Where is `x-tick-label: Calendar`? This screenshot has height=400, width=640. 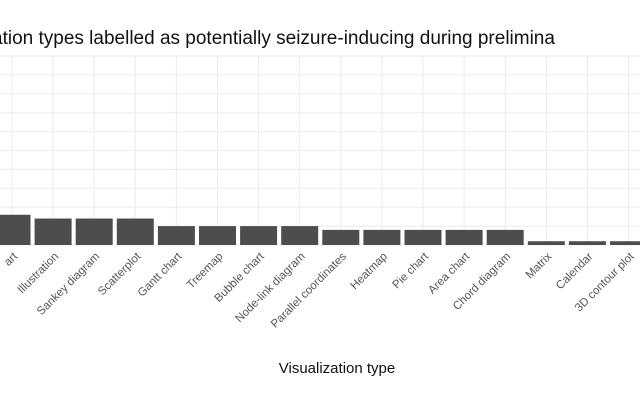 x-tick-label: Calendar is located at coordinates (575, 272).